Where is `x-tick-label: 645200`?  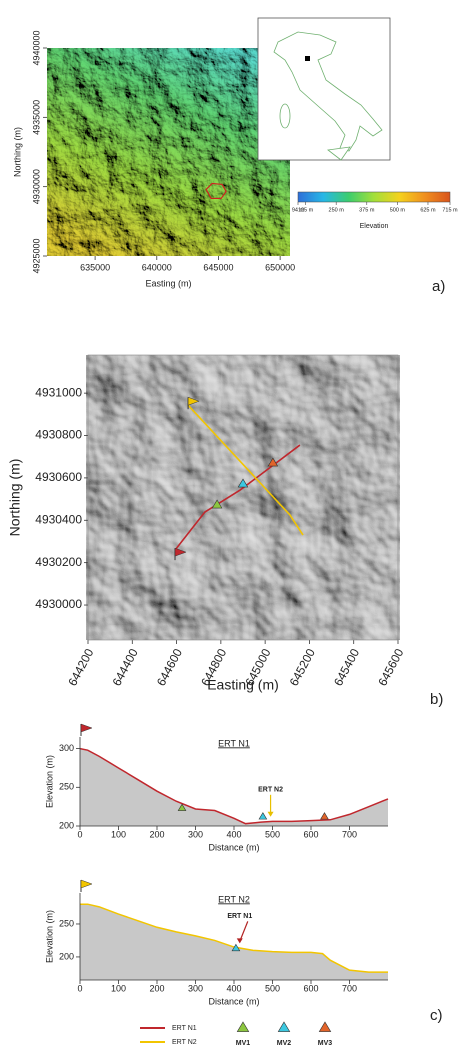
x-tick-label: 645200 is located at coordinates (302, 667).